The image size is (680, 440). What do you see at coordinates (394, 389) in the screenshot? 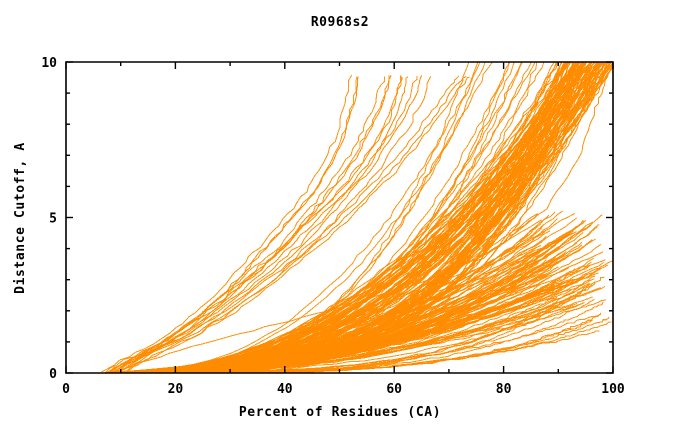
I see `x-tick-label: 60` at bounding box center [394, 389].